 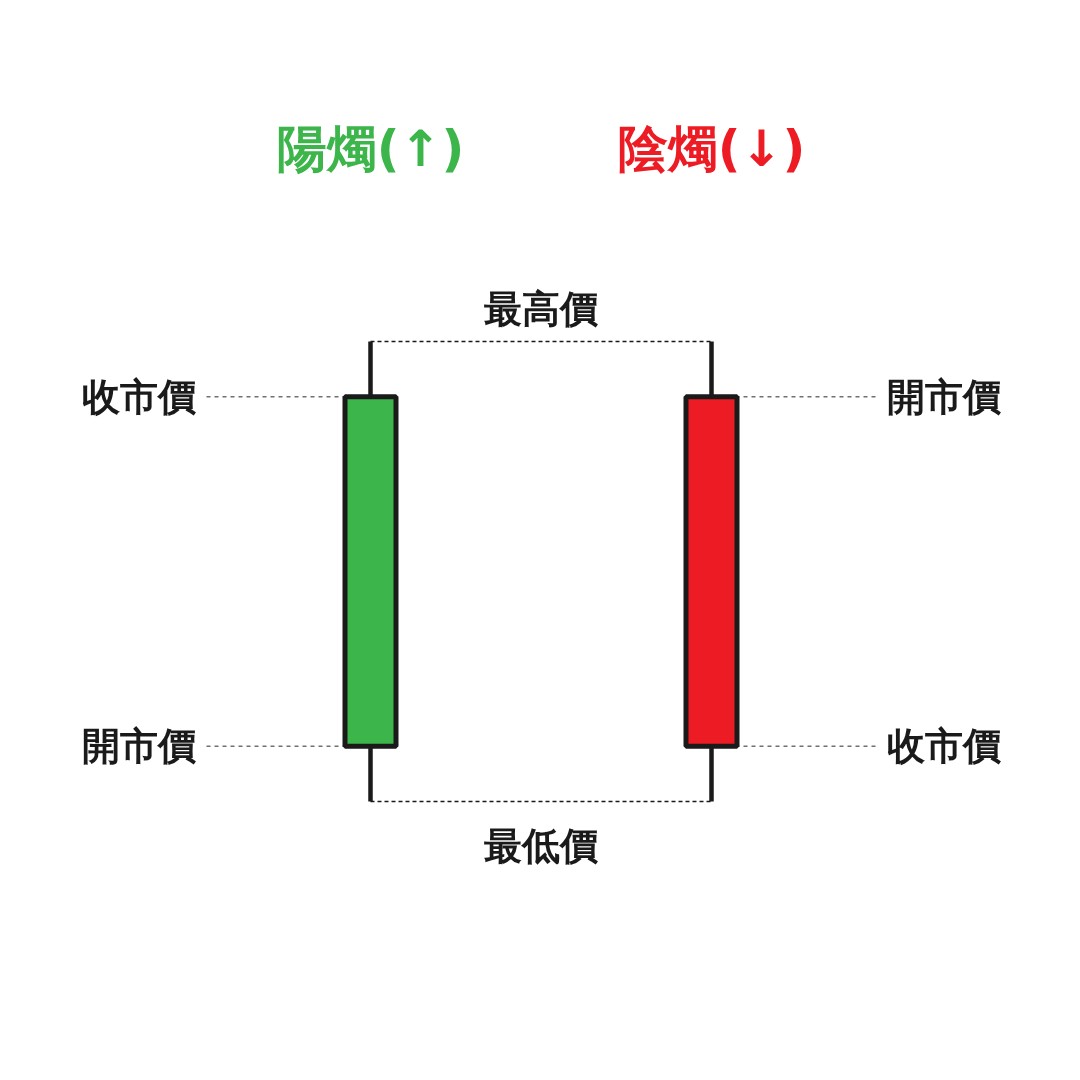 What do you see at coordinates (370, 148) in the screenshot?
I see `x-tick-label: 陽燭(↑)` at bounding box center [370, 148].